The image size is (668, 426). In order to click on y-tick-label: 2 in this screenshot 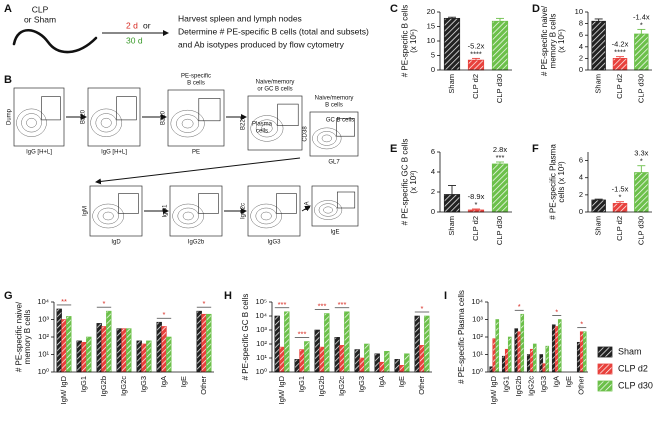, I will do `click(581, 57)`.